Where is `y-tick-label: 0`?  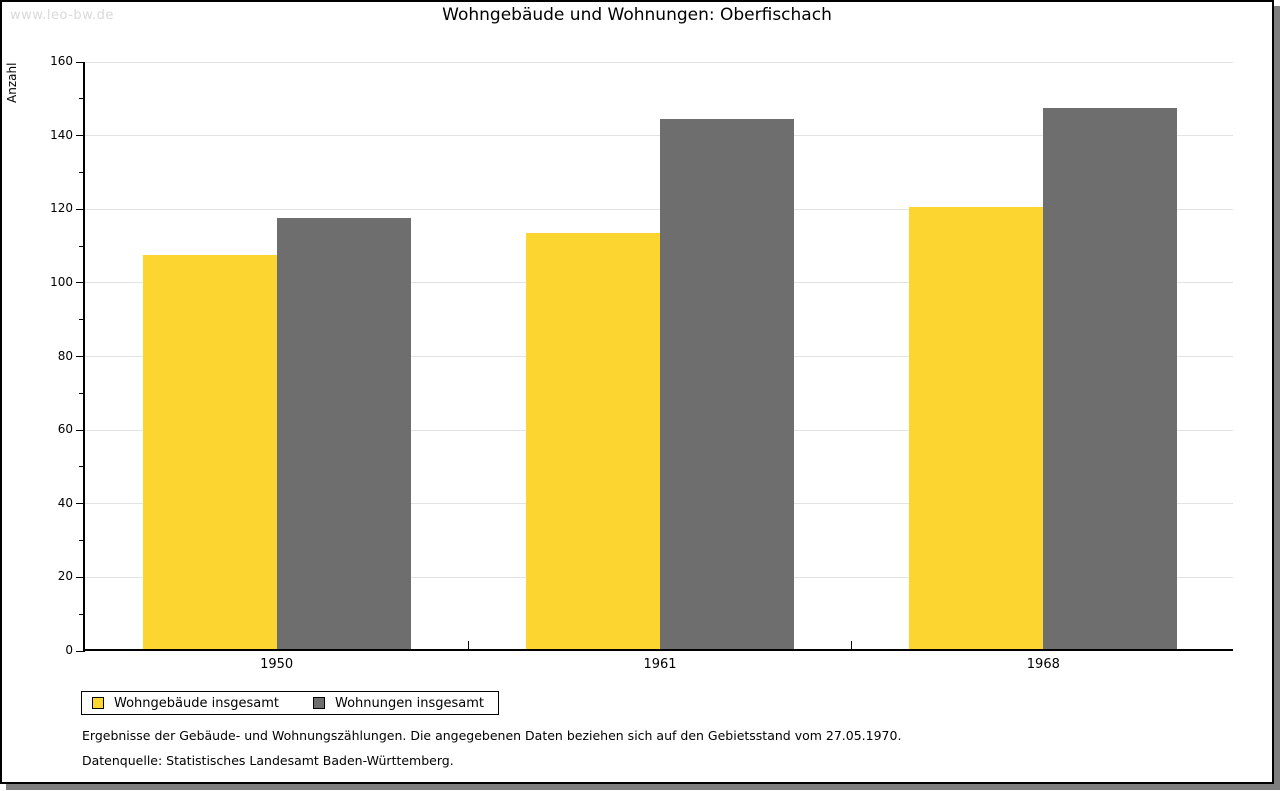 y-tick-label: 0 is located at coordinates (69, 650).